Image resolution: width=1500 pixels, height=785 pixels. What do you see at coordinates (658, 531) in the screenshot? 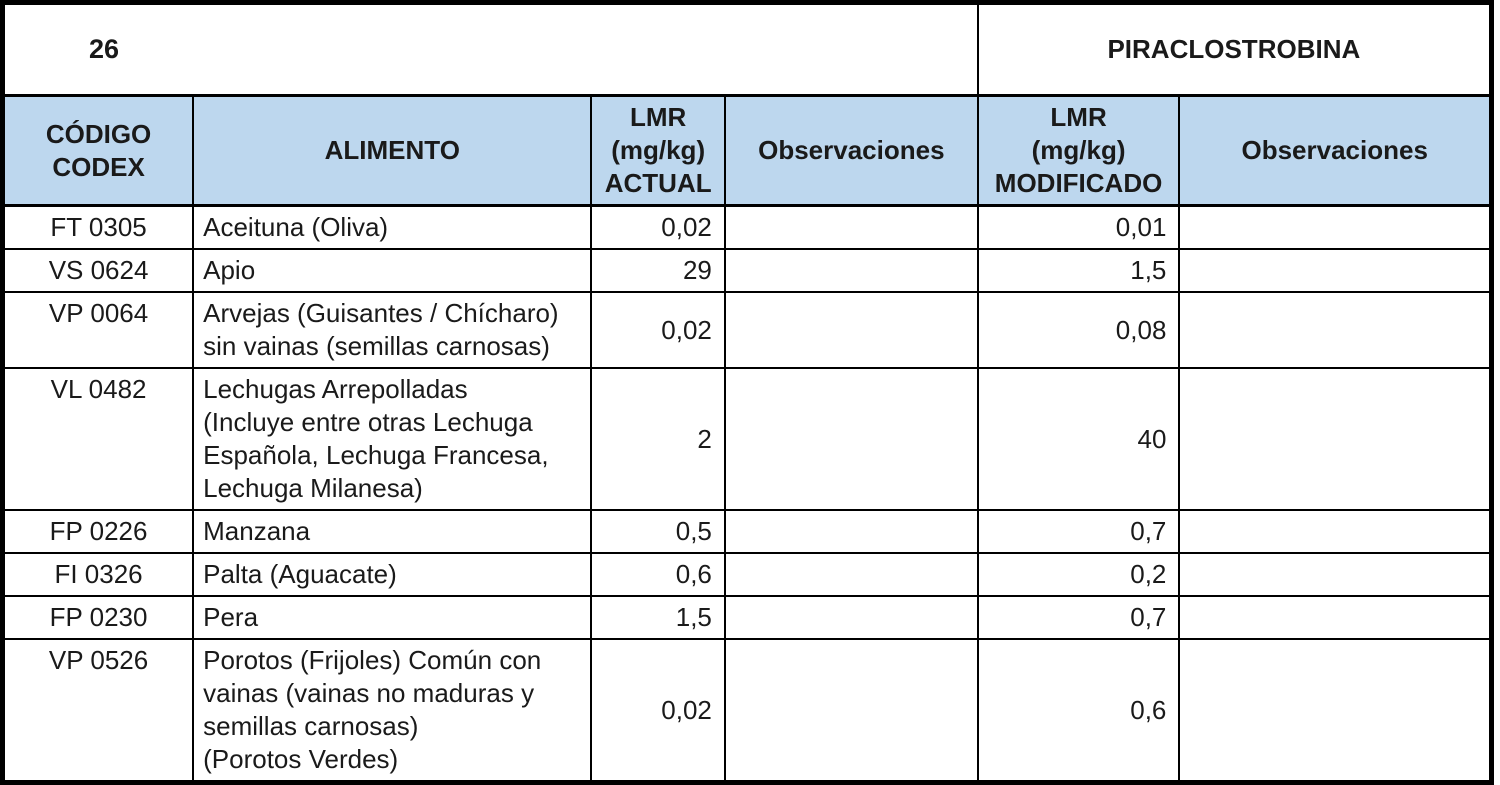
I see `cell-lmr-actual: 0,5` at bounding box center [658, 531].